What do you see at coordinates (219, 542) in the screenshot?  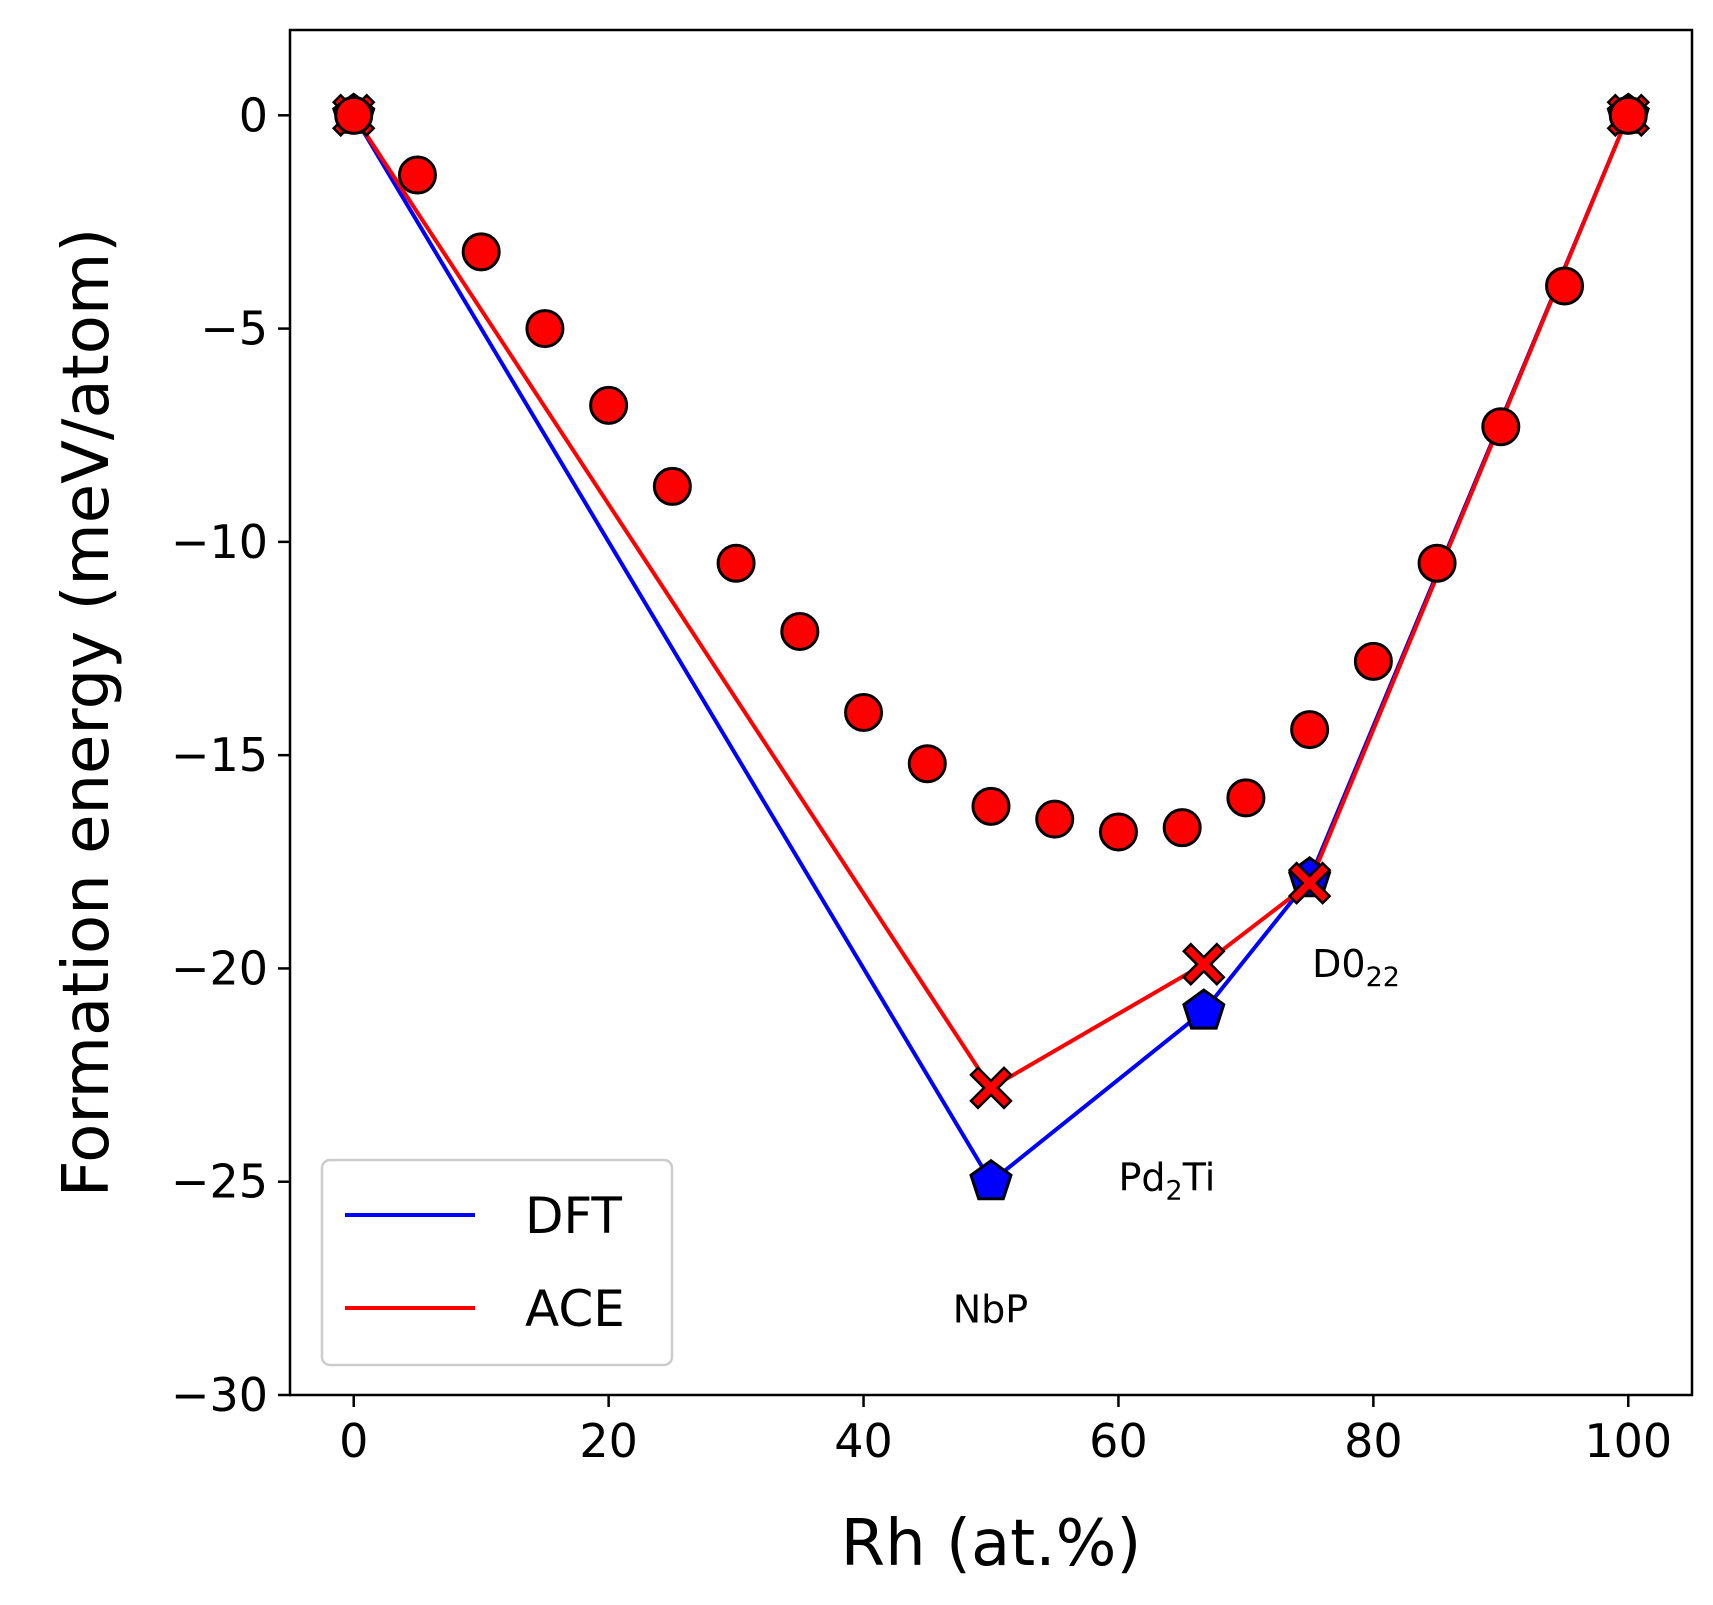 I see `y-tick-label: −10` at bounding box center [219, 542].